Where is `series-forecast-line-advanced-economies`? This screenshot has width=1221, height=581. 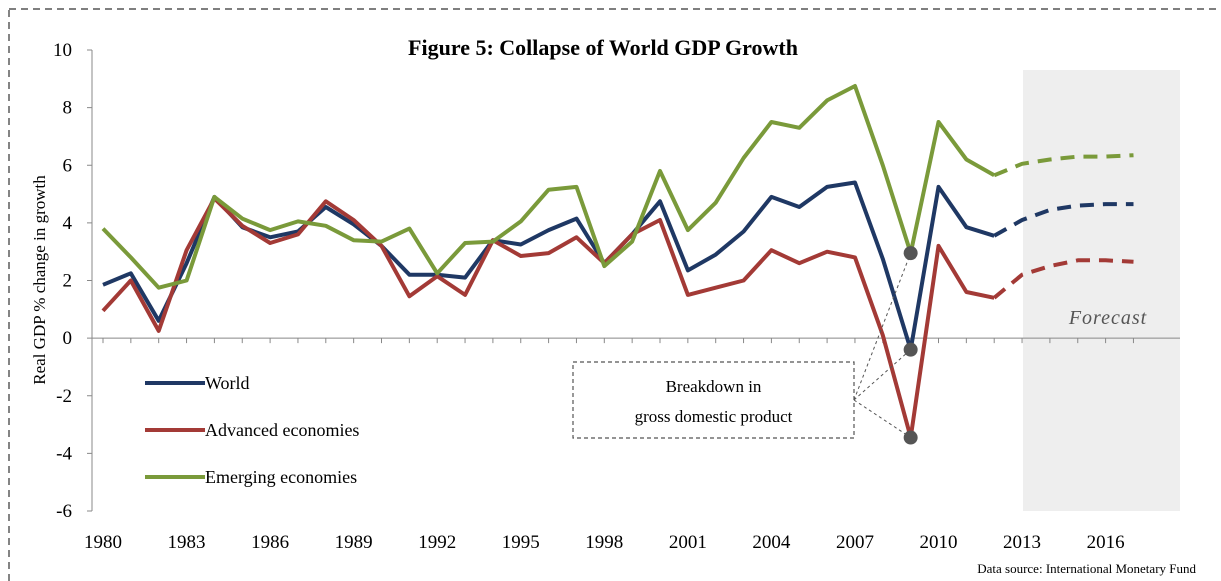
series-forecast-line-advanced-economies is located at coordinates (1063, 279).